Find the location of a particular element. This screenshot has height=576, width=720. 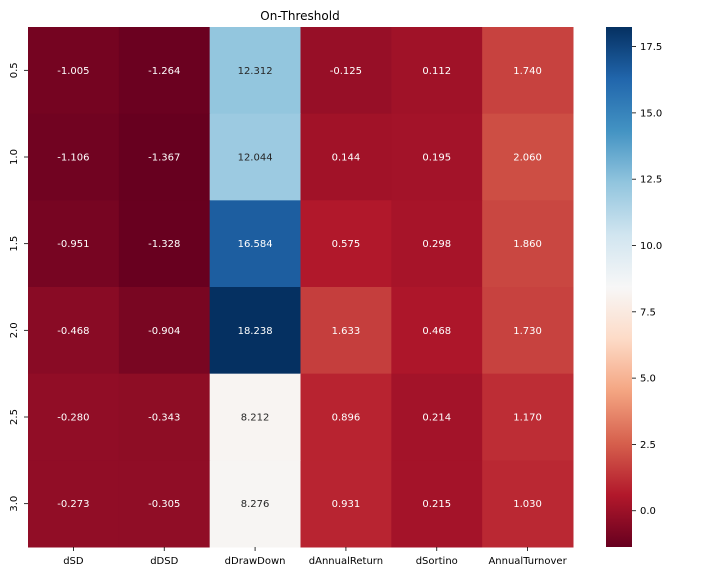

cell-value-label: 0.298 is located at coordinates (436, 244).